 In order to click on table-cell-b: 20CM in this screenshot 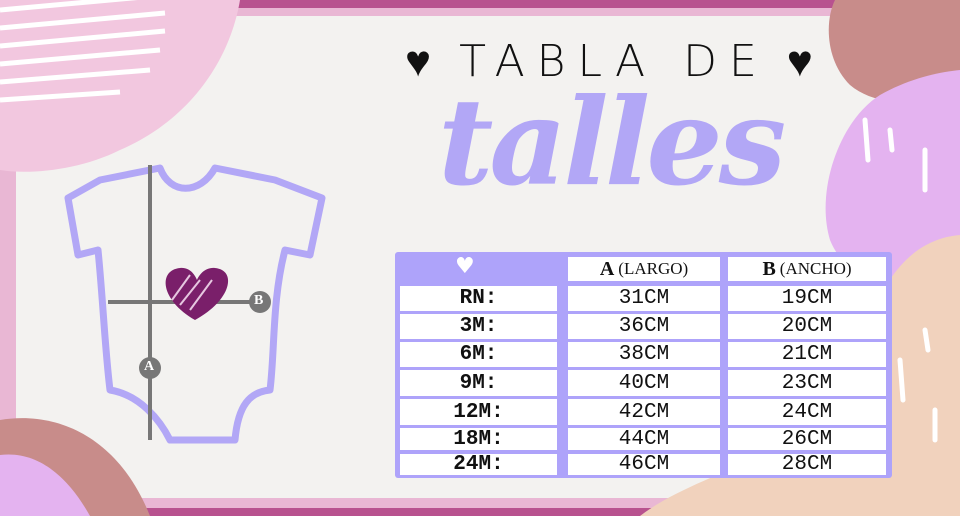, I will do `click(807, 326)`.